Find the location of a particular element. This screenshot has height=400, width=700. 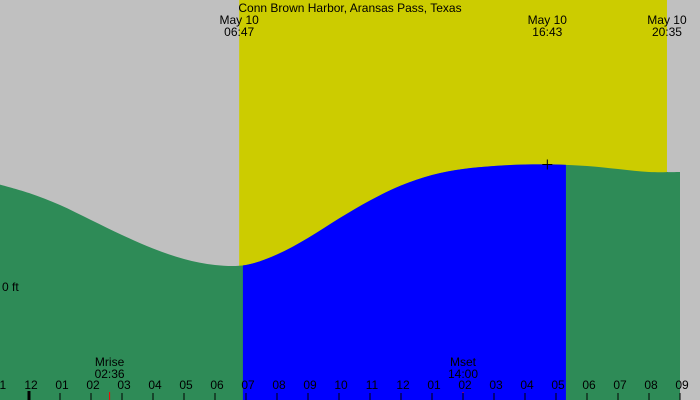

x-tick-label: 10 is located at coordinates (341, 385).